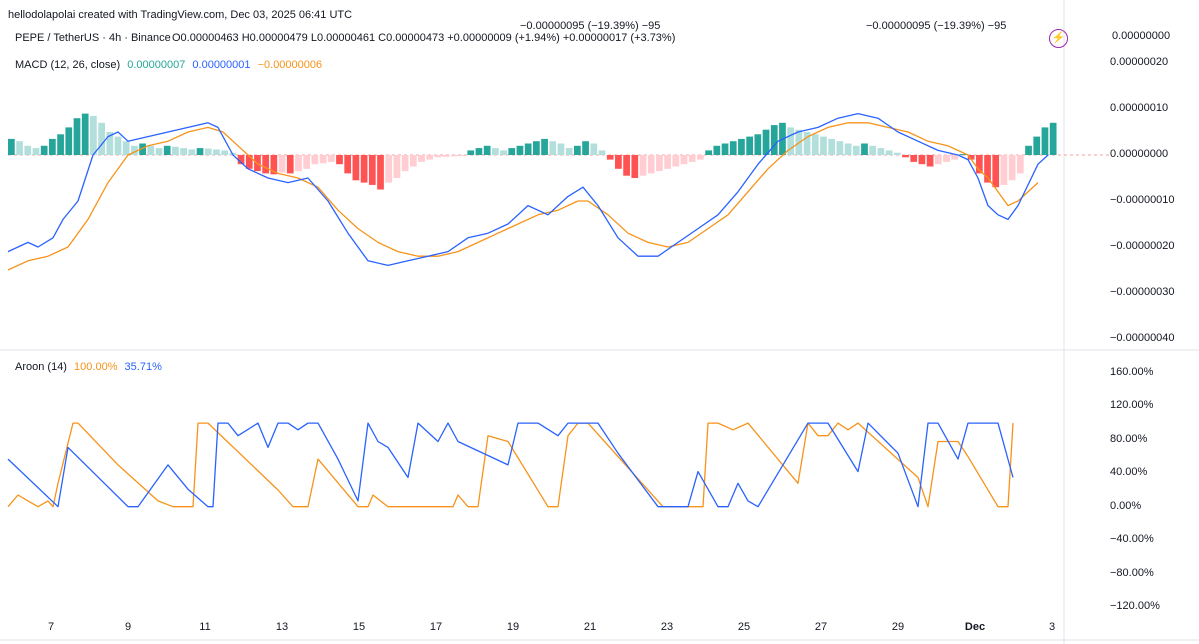 The height and width of the screenshot is (644, 1199). What do you see at coordinates (936, 26) in the screenshot?
I see `overlay-right: −0.00000095 (−19.39%) −95` at bounding box center [936, 26].